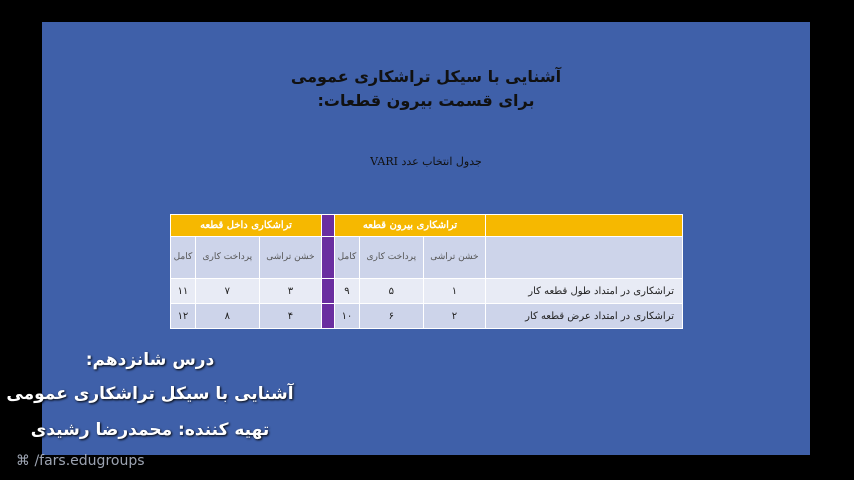 This screenshot has height=480, width=854. Describe the element at coordinates (183, 316) in the screenshot. I see `cell: ۱۲` at that location.